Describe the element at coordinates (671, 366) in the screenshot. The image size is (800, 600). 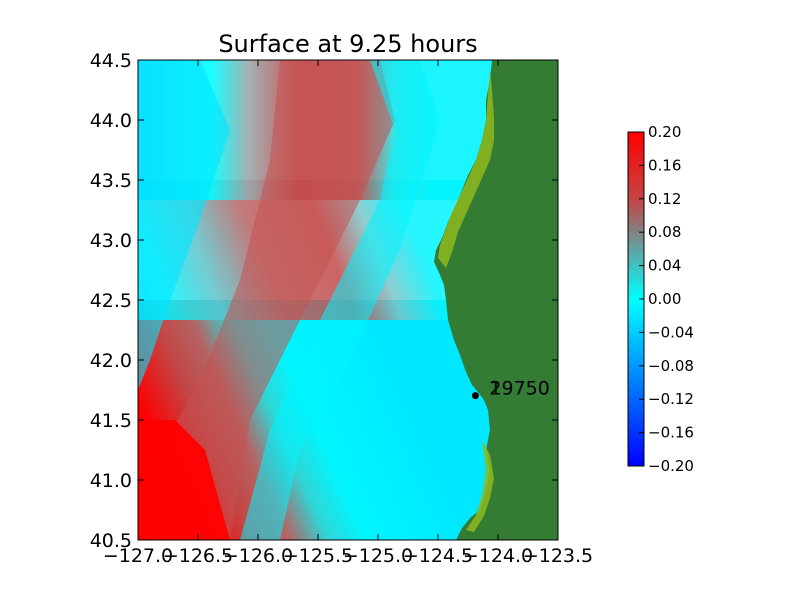
I see `colorbar-tick-label: −0.08` at that location.